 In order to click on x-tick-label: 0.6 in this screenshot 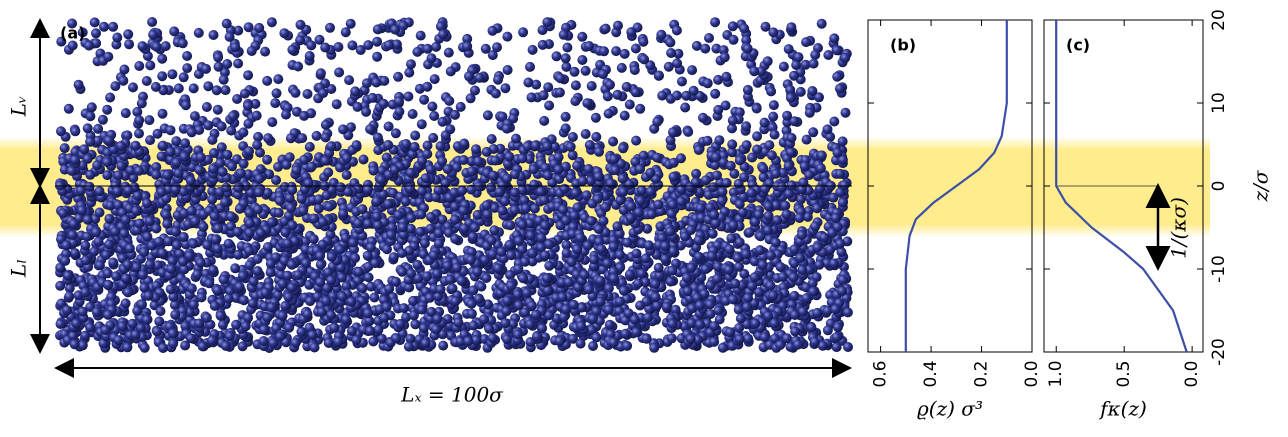, I will do `click(881, 373)`.